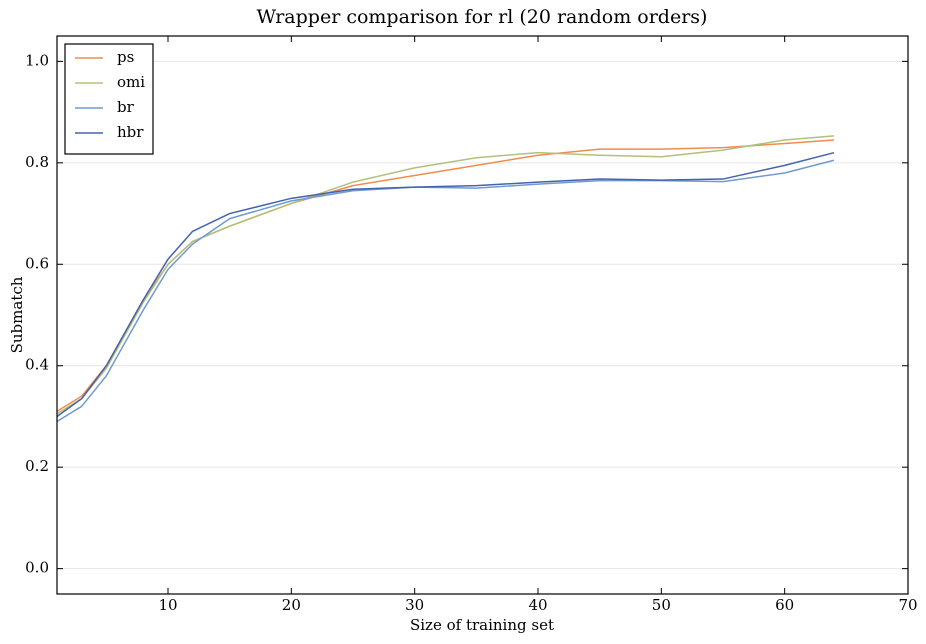 This screenshot has width=926, height=644. Describe the element at coordinates (291, 605) in the screenshot. I see `x-tick-label: 20` at that location.